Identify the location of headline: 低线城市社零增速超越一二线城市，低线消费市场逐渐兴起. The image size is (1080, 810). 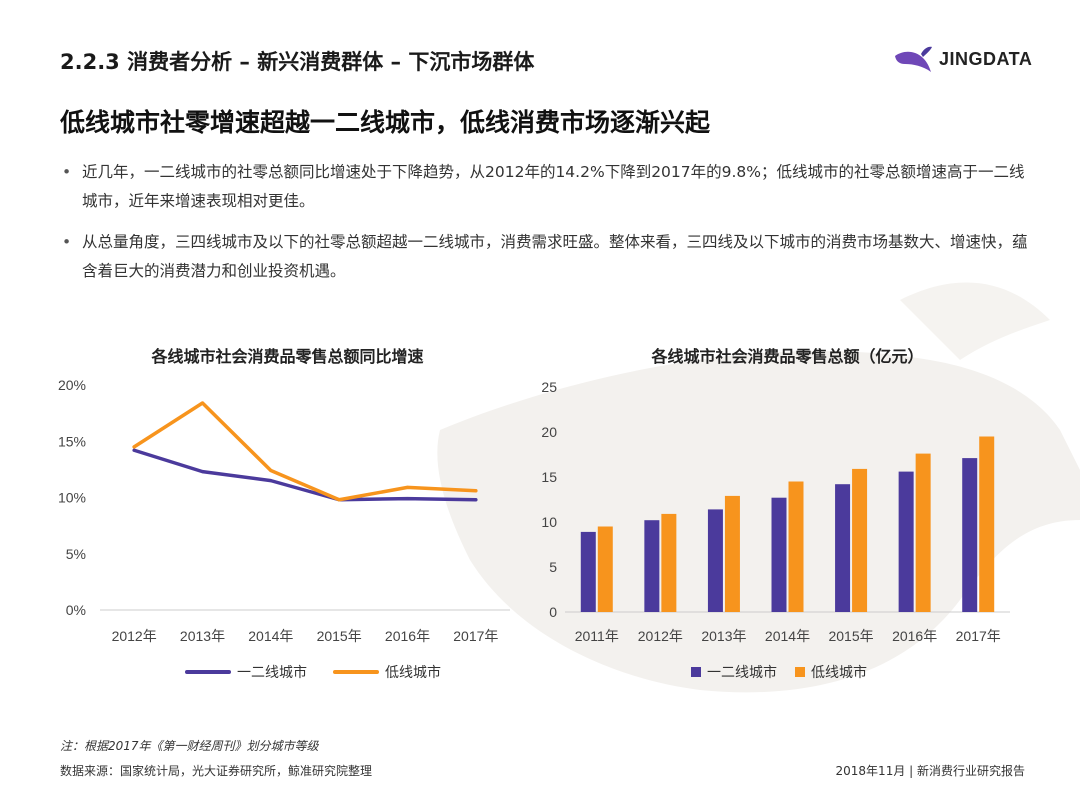
(385, 122).